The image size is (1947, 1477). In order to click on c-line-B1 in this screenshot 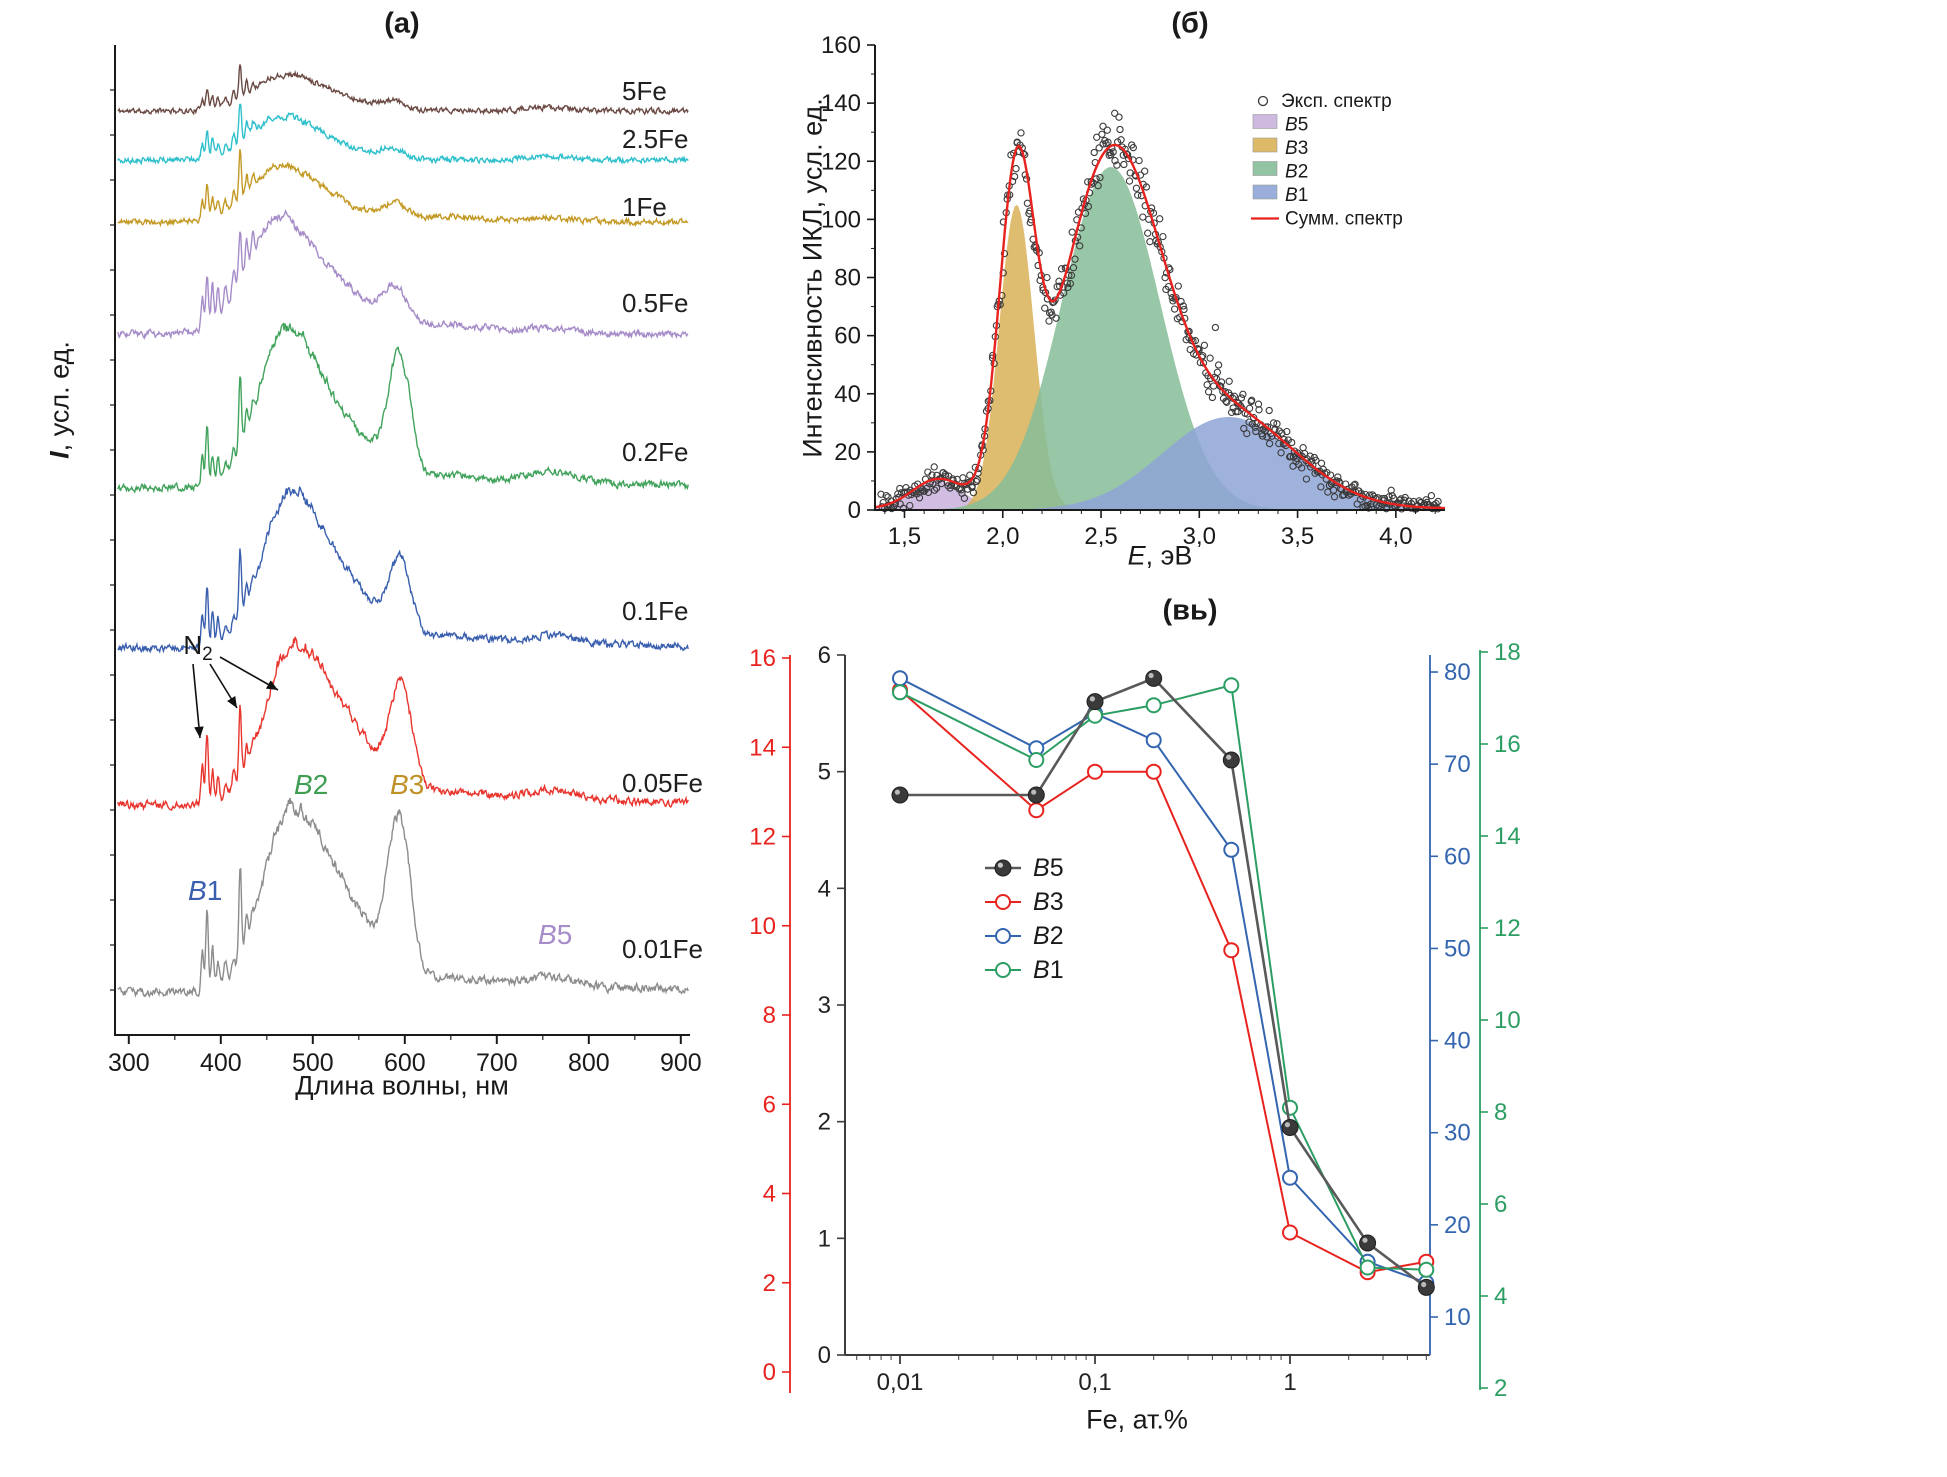, I will do `click(1163, 977)`.